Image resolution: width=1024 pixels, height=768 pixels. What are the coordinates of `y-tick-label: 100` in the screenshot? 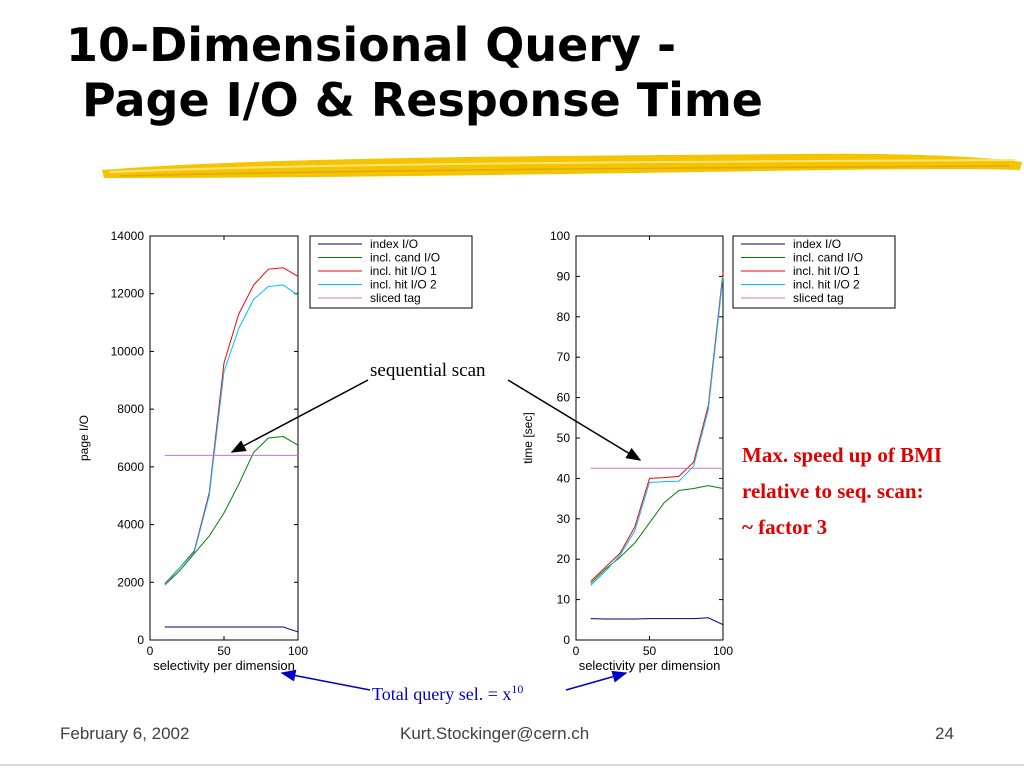 It's located at (560, 236).